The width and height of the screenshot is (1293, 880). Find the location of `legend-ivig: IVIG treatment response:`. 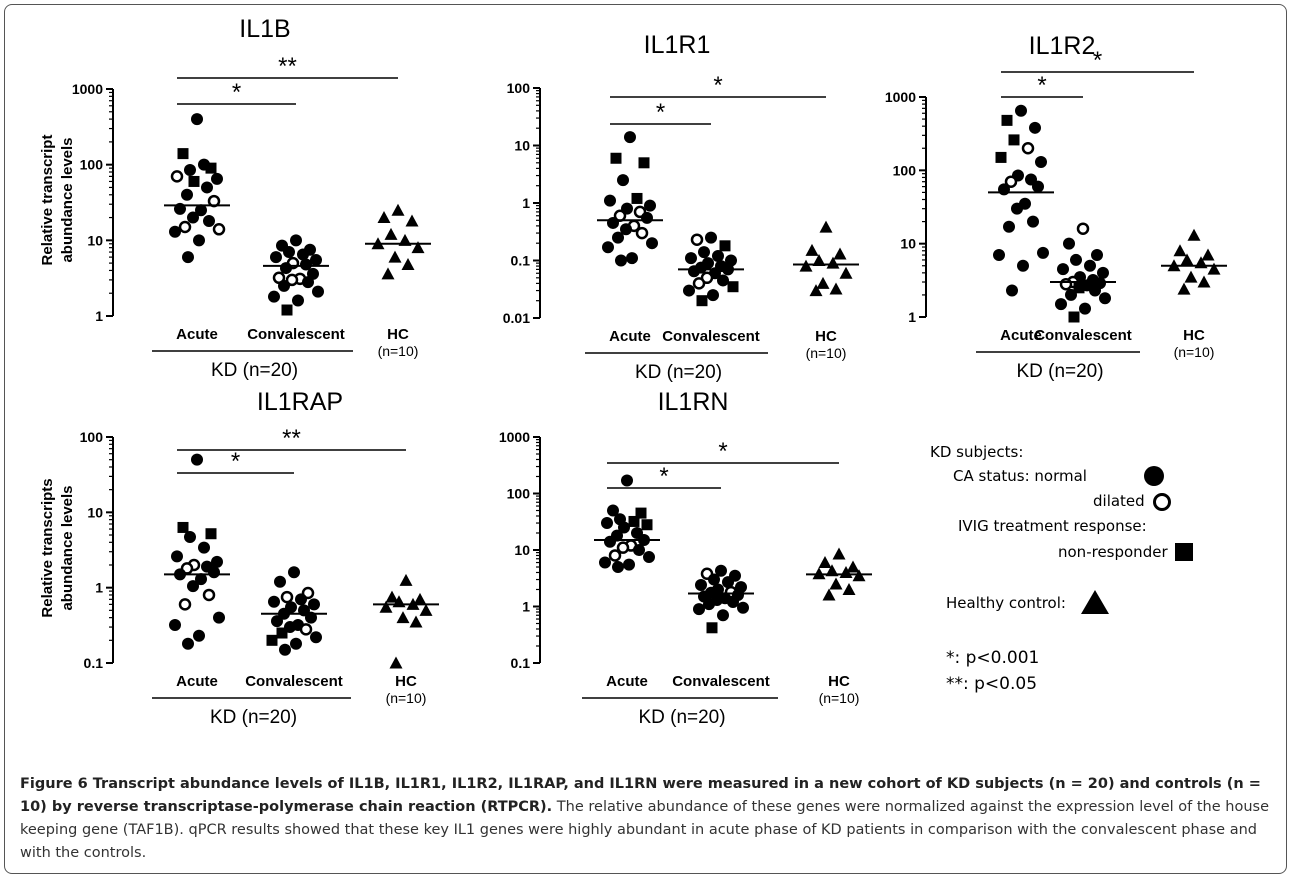

legend-ivig: IVIG treatment response: is located at coordinates (1052, 526).